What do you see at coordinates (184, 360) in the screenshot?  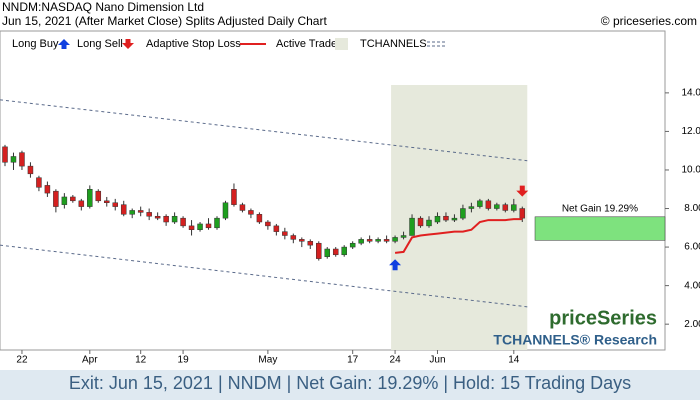 I see `x-tick-label: 19` at bounding box center [184, 360].